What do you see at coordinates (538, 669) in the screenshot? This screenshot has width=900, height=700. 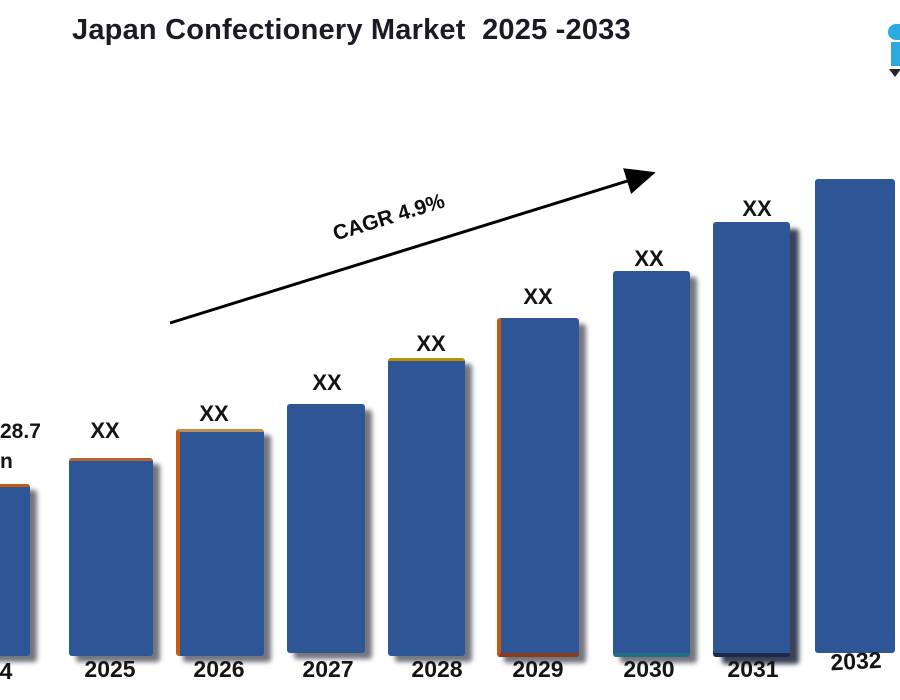 I see `x-axis-label-2029: 2029` at bounding box center [538, 669].